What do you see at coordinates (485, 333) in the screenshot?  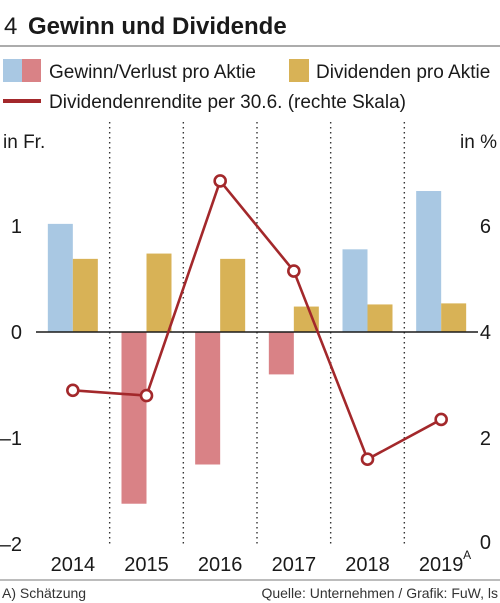 I see `right-tick-label: 4` at bounding box center [485, 333].